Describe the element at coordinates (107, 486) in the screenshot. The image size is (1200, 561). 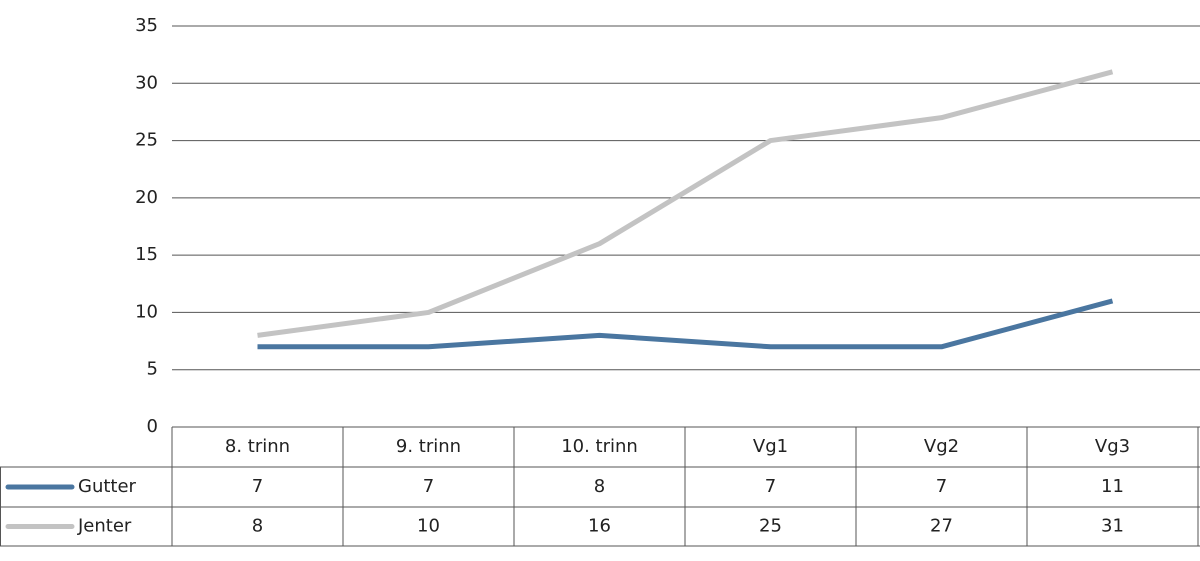
I see `legend-label: Gutter` at that location.